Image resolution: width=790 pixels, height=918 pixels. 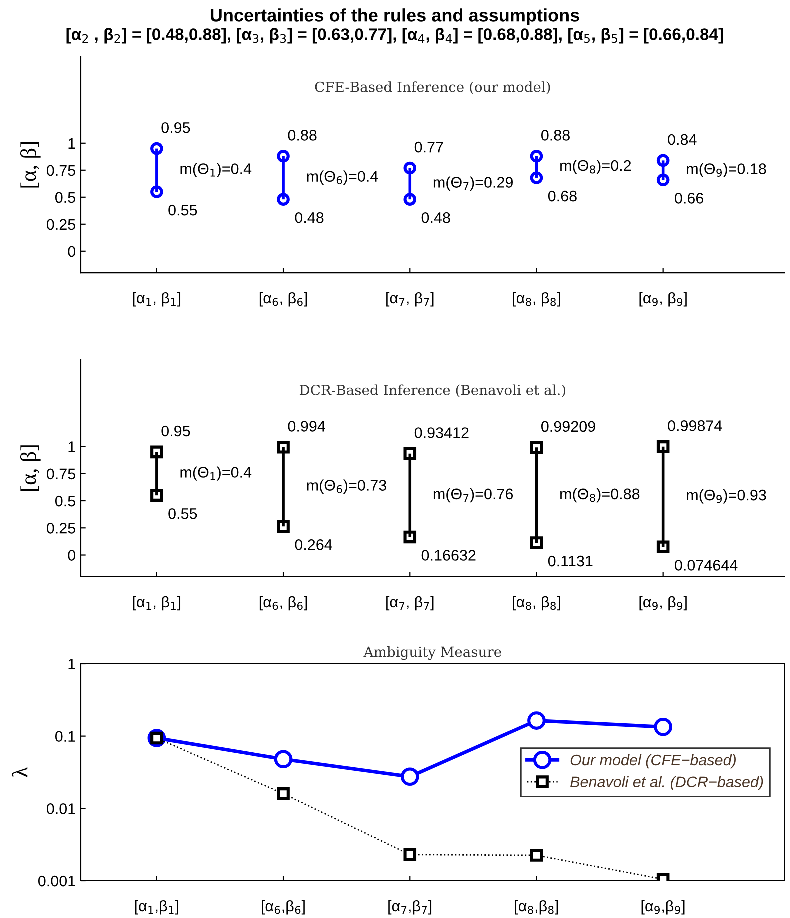 What do you see at coordinates (441, 433) in the screenshot?
I see `annotation: 0.93412` at bounding box center [441, 433].